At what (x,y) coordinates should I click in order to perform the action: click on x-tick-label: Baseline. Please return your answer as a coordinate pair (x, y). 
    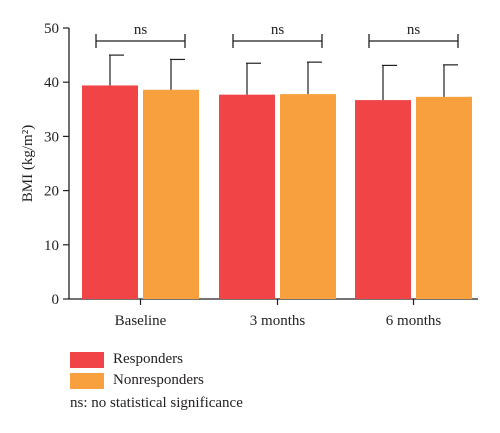
    Looking at the image, I should click on (141, 321).